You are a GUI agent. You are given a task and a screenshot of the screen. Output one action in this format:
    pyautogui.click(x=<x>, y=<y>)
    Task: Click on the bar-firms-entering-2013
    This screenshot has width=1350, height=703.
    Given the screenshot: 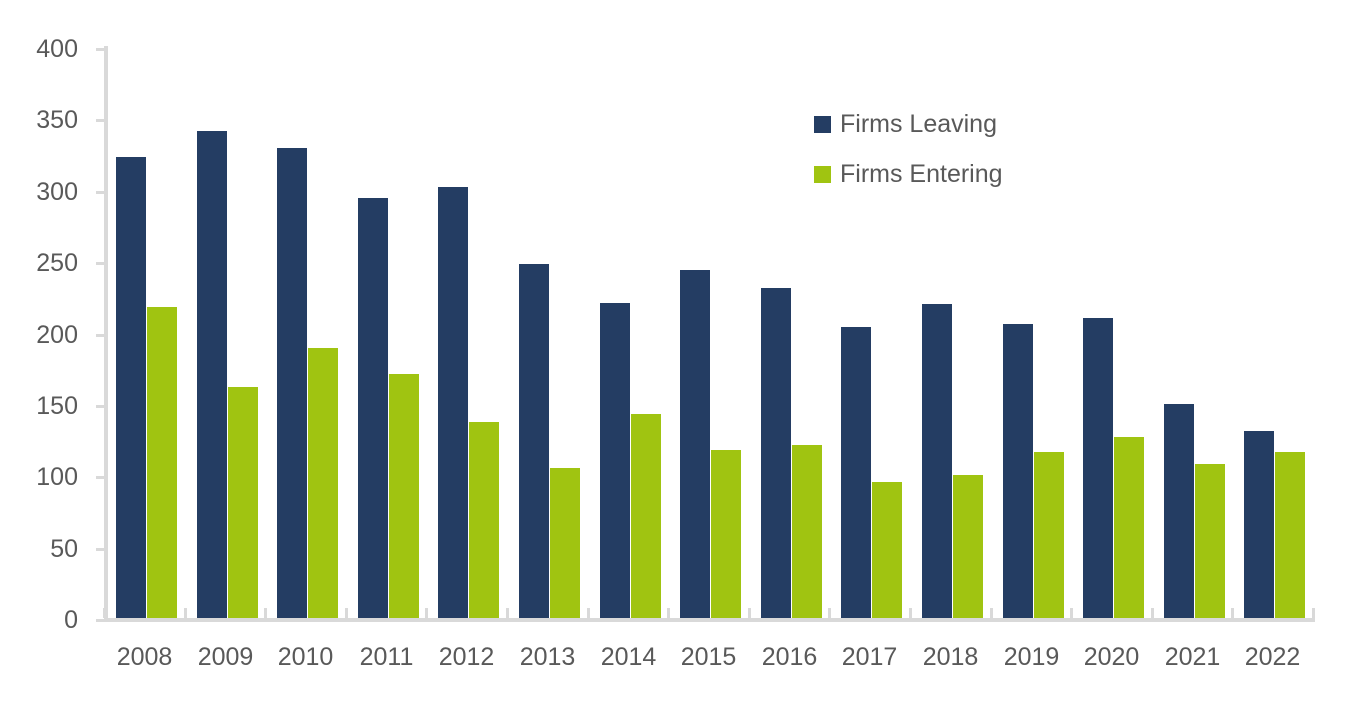 What is the action you would take?
    pyautogui.click(x=565, y=543)
    